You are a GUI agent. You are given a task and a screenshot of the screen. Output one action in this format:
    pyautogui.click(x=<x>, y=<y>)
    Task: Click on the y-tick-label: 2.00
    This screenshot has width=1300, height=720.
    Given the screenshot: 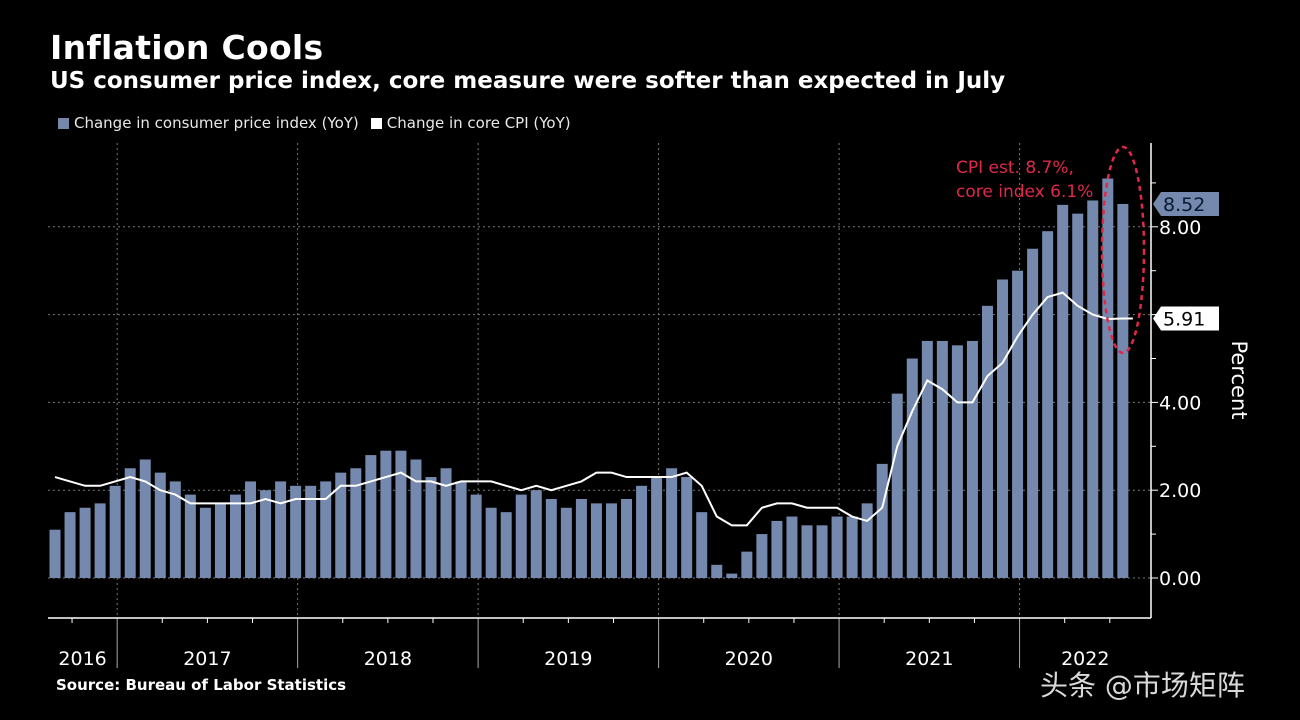 What is the action you would take?
    pyautogui.click(x=1180, y=491)
    